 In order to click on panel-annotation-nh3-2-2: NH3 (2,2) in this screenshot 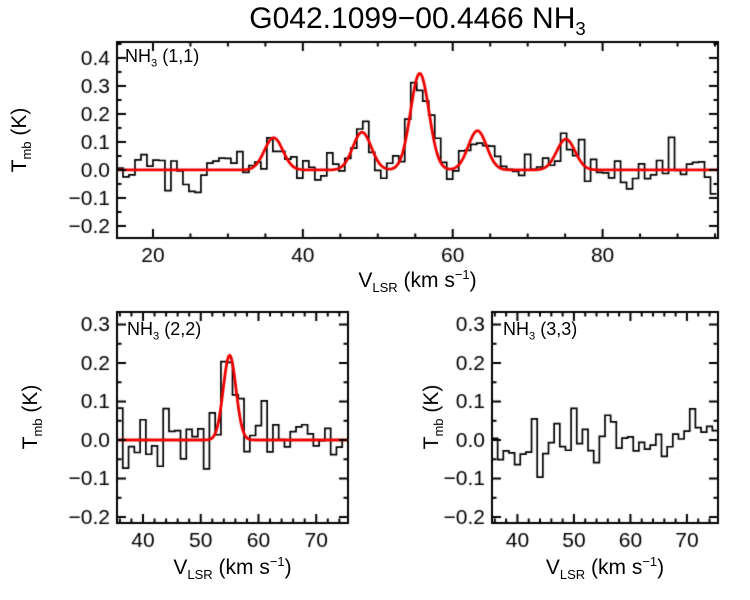, I will do `click(164, 331)`.